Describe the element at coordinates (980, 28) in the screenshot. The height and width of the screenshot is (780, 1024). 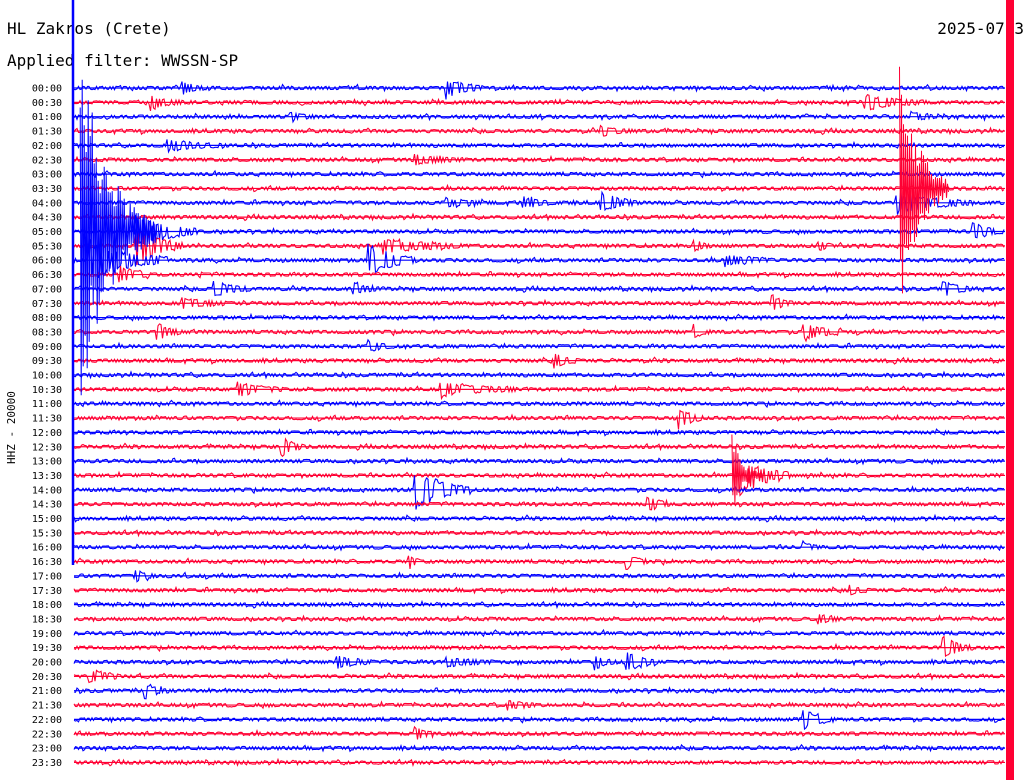
I see `date-title: 2025-07-3` at that location.